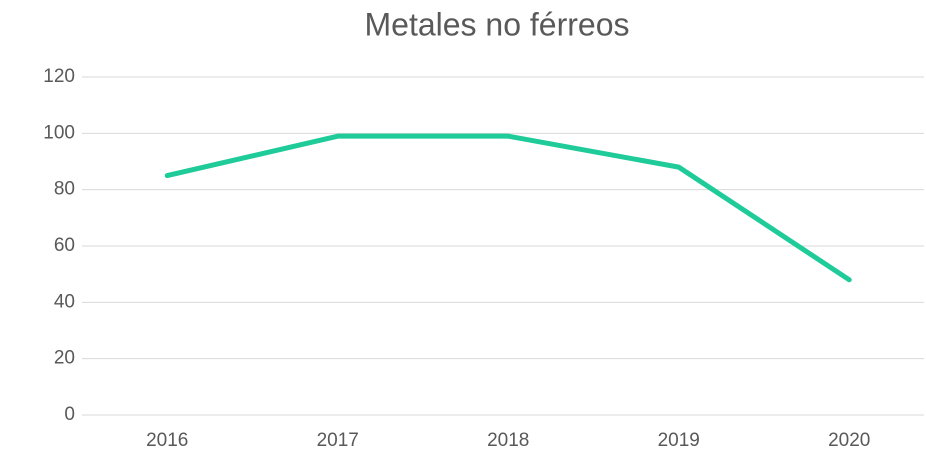  I want to click on y-tick-label: 20, so click(64, 358).